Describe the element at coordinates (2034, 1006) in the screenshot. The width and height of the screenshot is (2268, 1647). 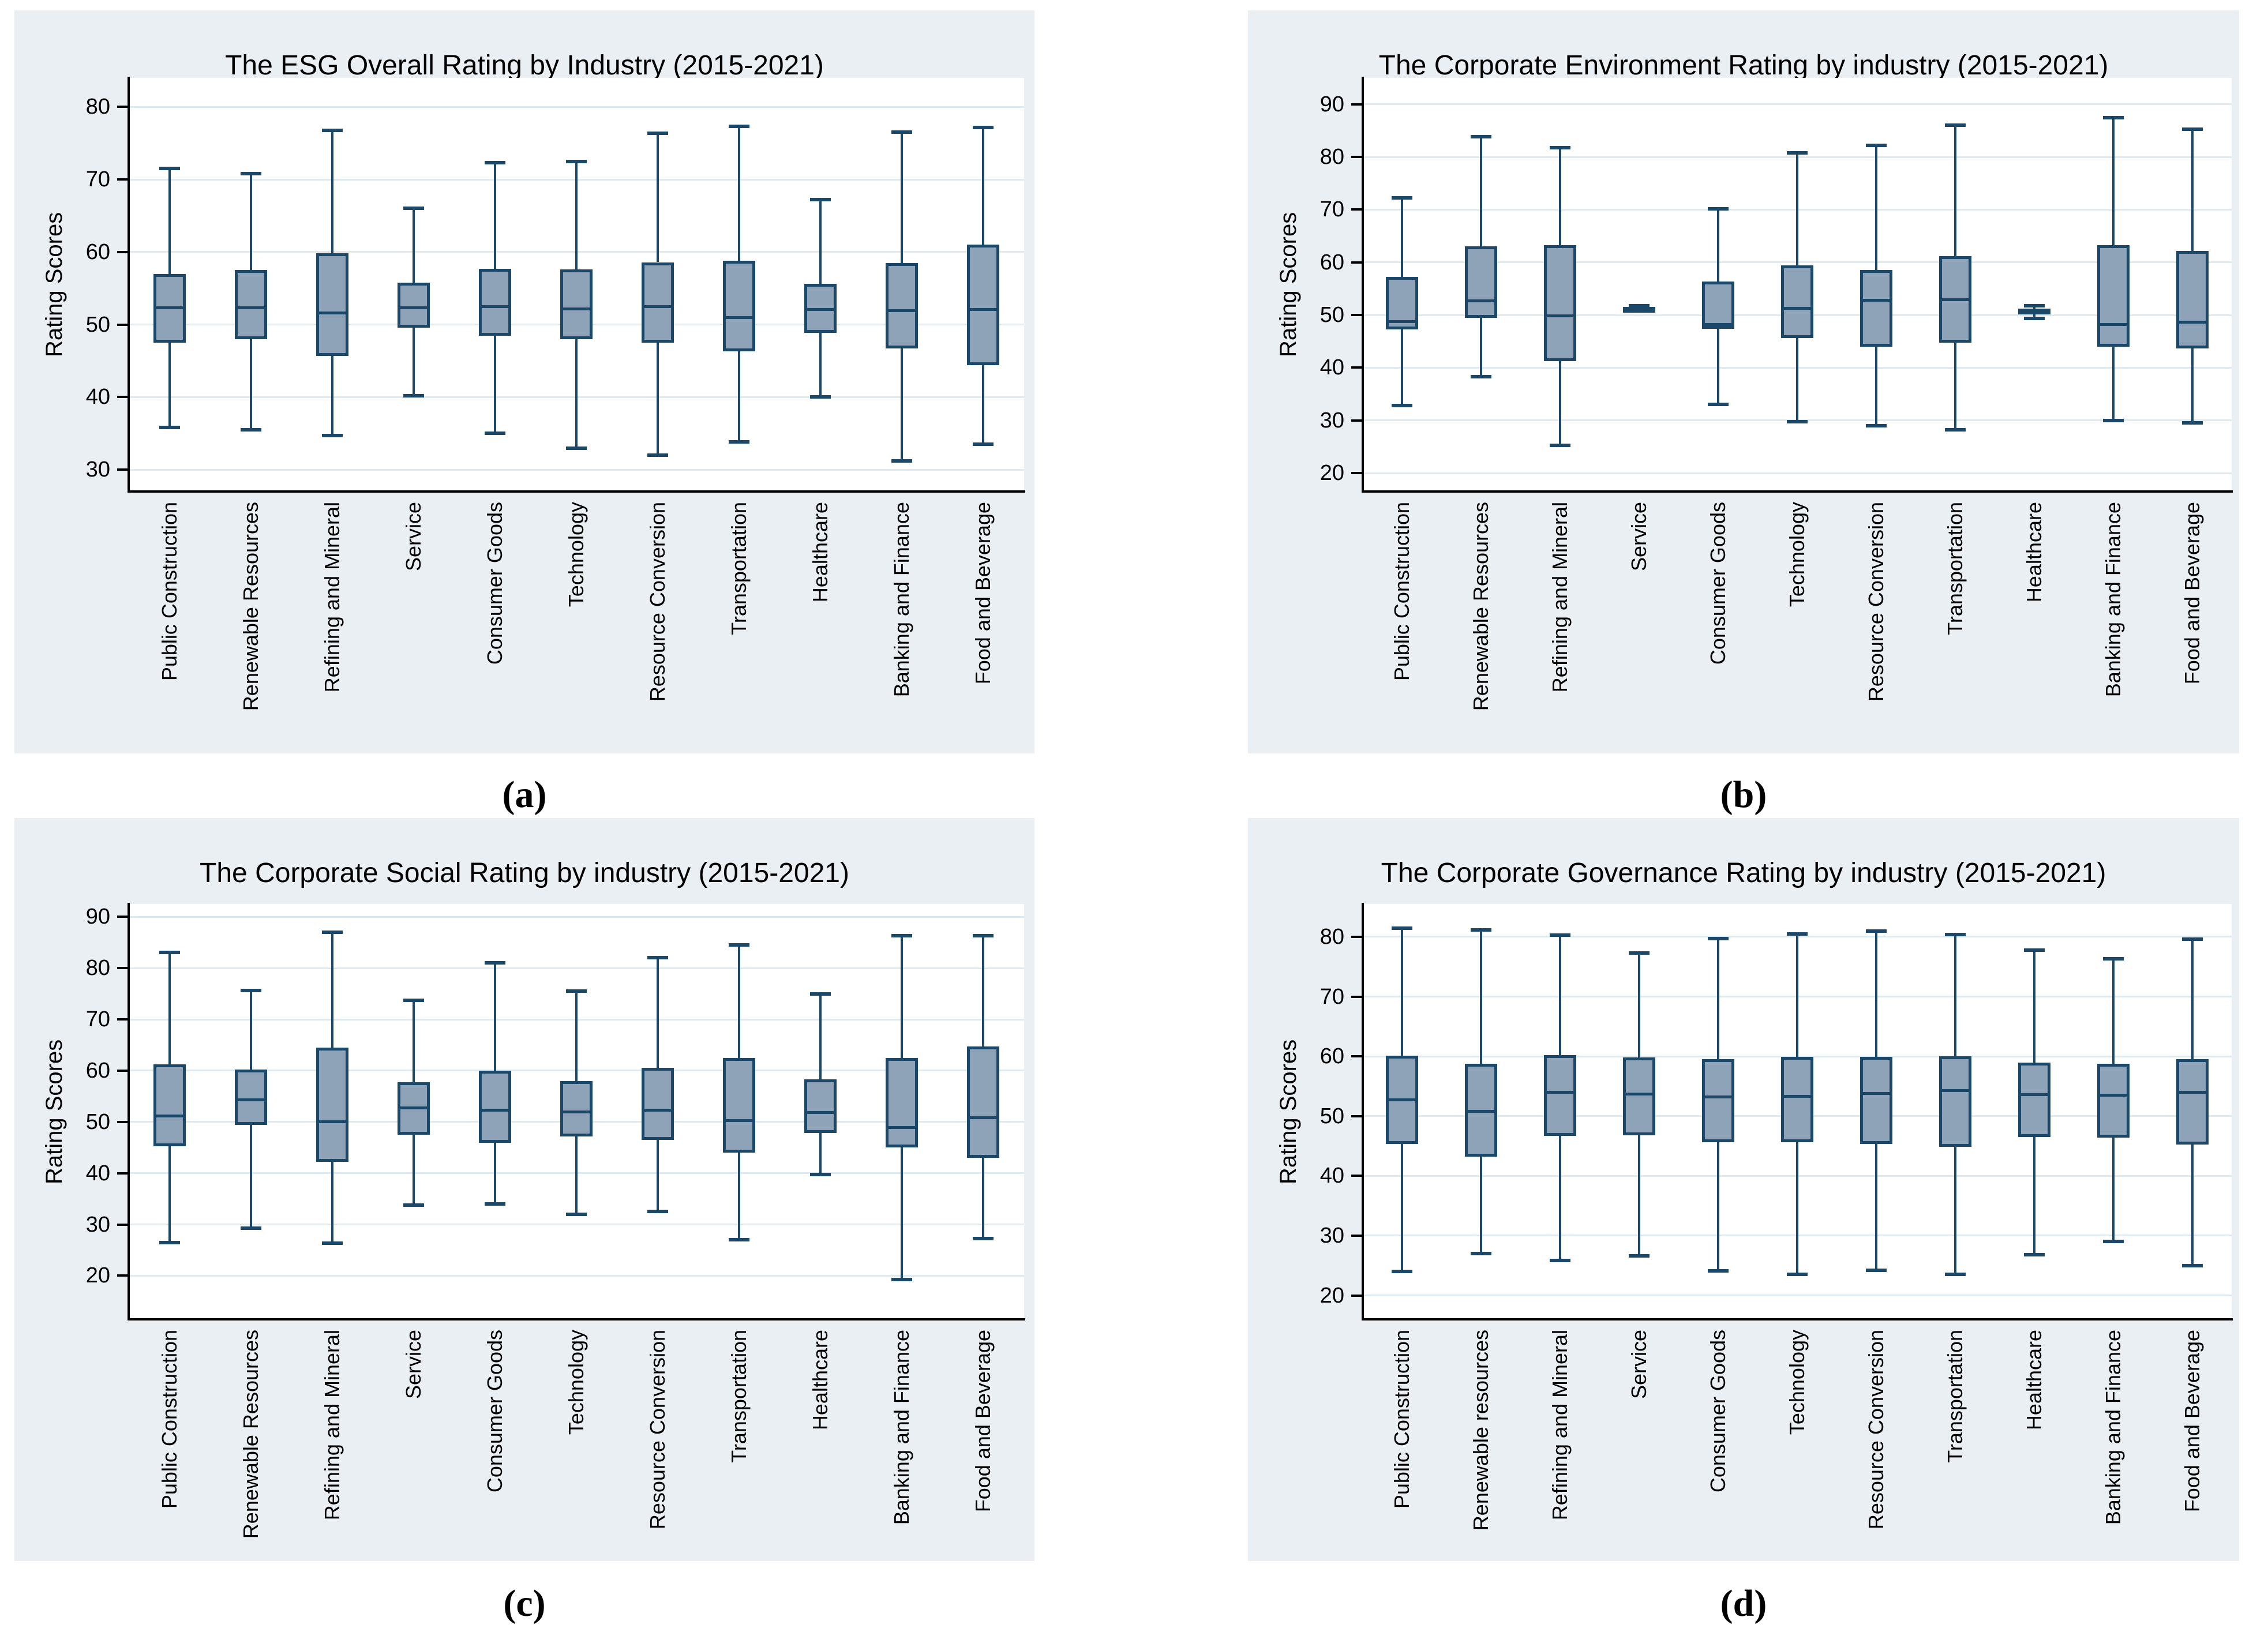
I see `whisker-upper-Healthcare` at that location.